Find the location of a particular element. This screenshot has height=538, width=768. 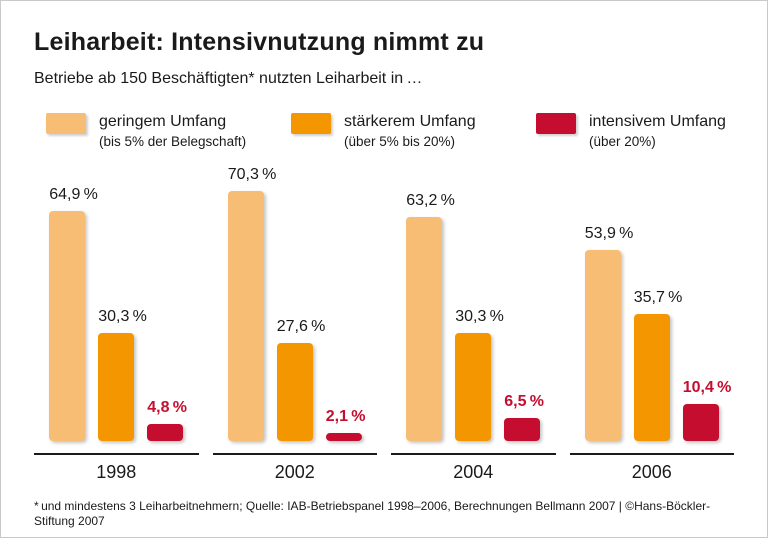

bar-group-2004: 63,2 % 30,3 % 6,5 % 2004 is located at coordinates (473, 322).